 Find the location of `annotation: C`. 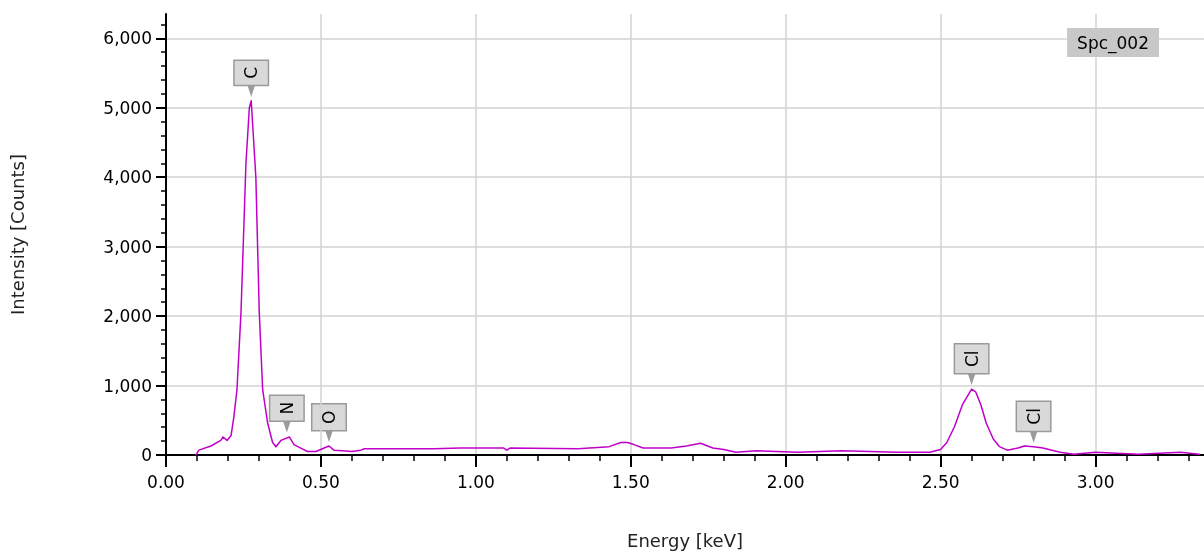

annotation: C is located at coordinates (251, 72).